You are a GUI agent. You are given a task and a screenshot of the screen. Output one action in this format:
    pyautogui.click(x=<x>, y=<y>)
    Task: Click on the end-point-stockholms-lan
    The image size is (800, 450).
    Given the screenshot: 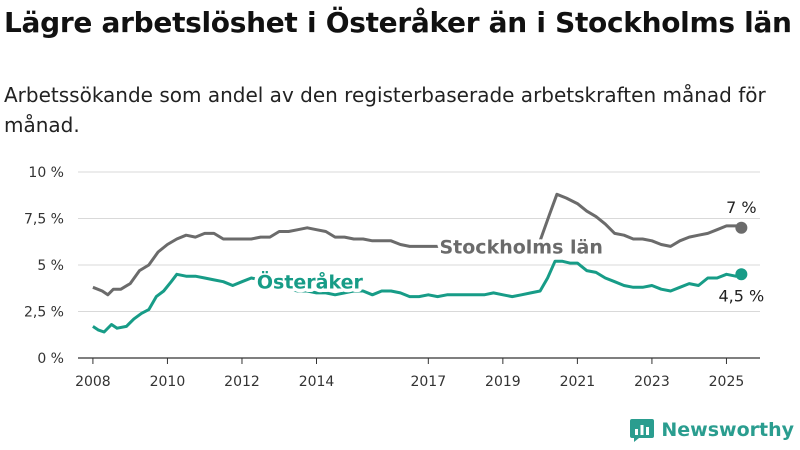 What is the action you would take?
    pyautogui.click(x=741, y=227)
    